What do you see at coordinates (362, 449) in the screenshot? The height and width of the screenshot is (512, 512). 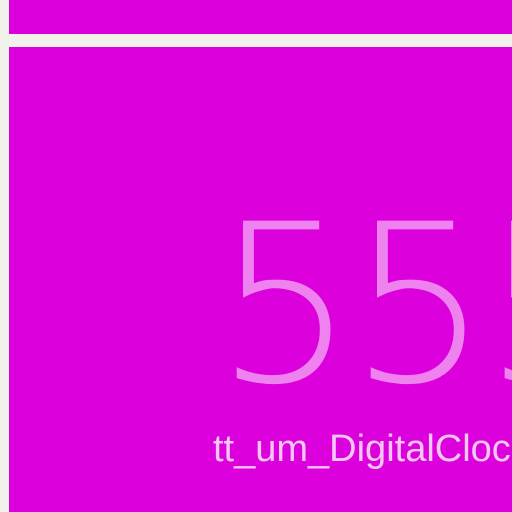 I see `clock-caption: tt_um_DigitalClock` at bounding box center [362, 449].